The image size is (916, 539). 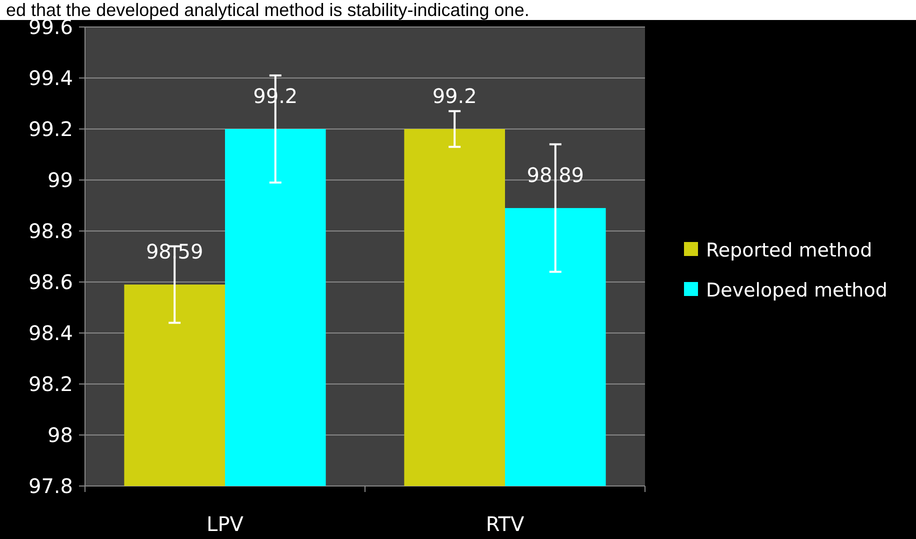 What do you see at coordinates (225, 524) in the screenshot?
I see `x-tick-label: LPV` at bounding box center [225, 524].